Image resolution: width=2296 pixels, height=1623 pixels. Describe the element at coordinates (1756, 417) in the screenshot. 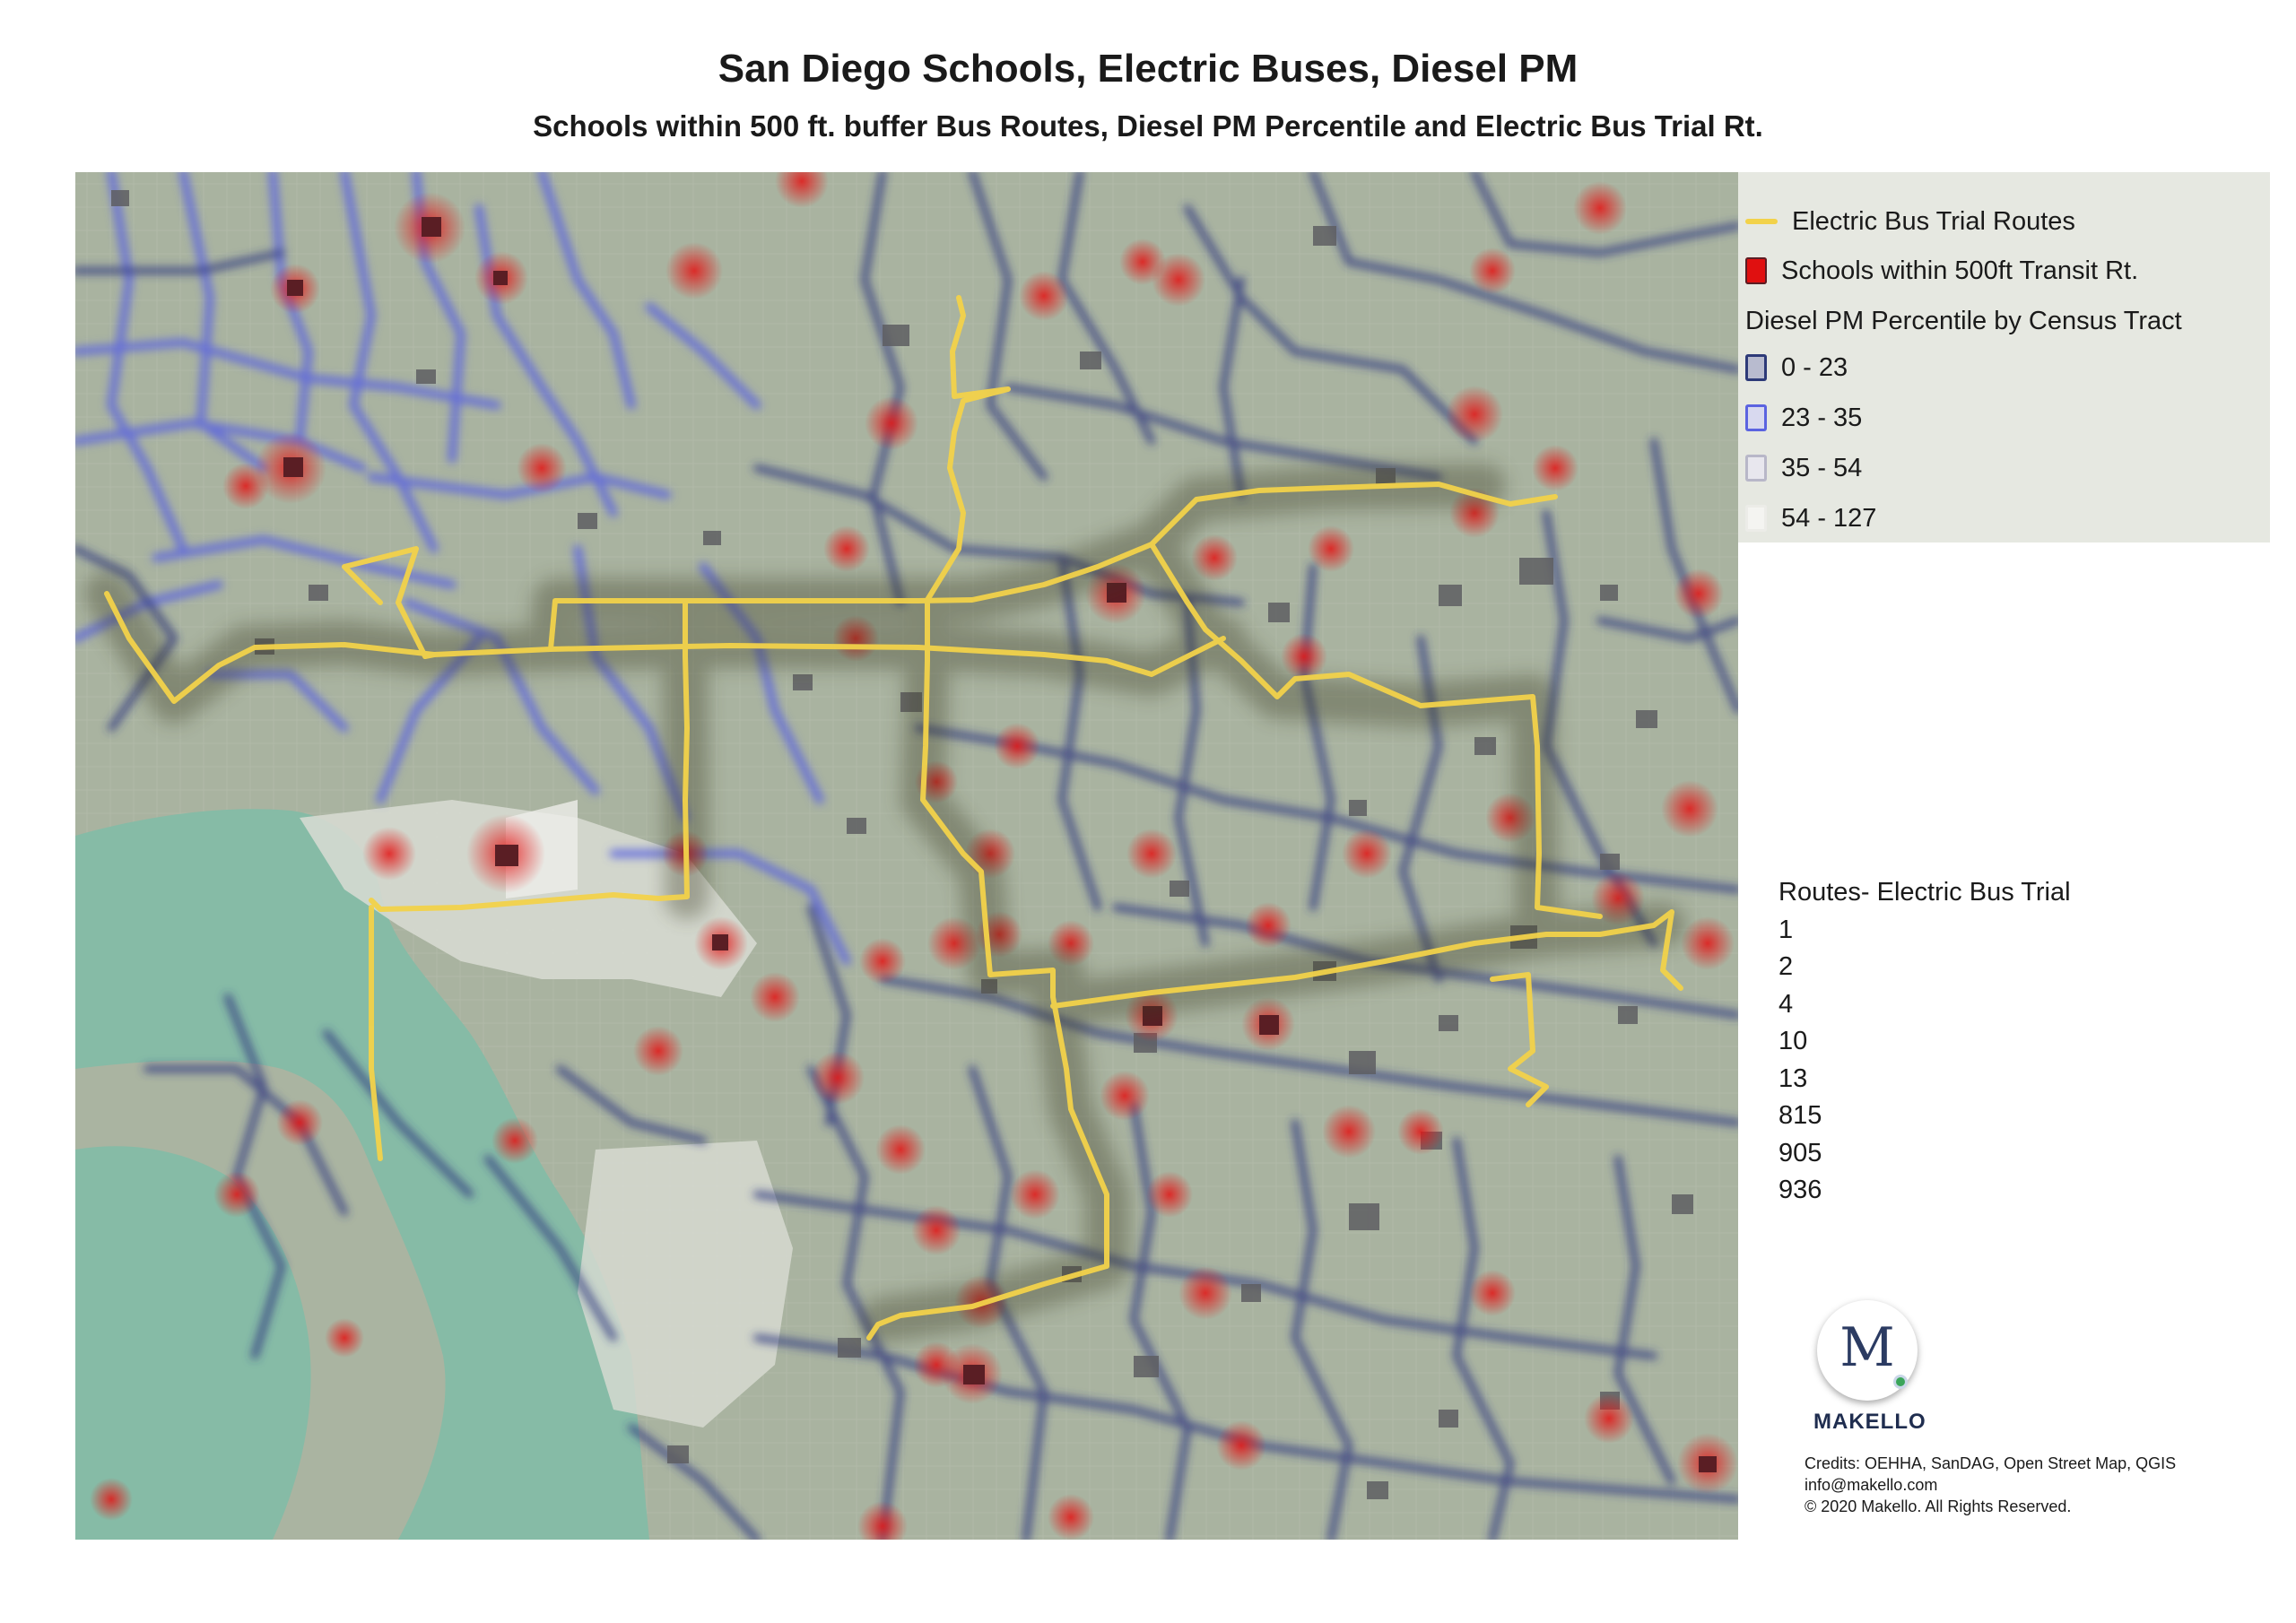

I see `class-1-swatch` at that location.